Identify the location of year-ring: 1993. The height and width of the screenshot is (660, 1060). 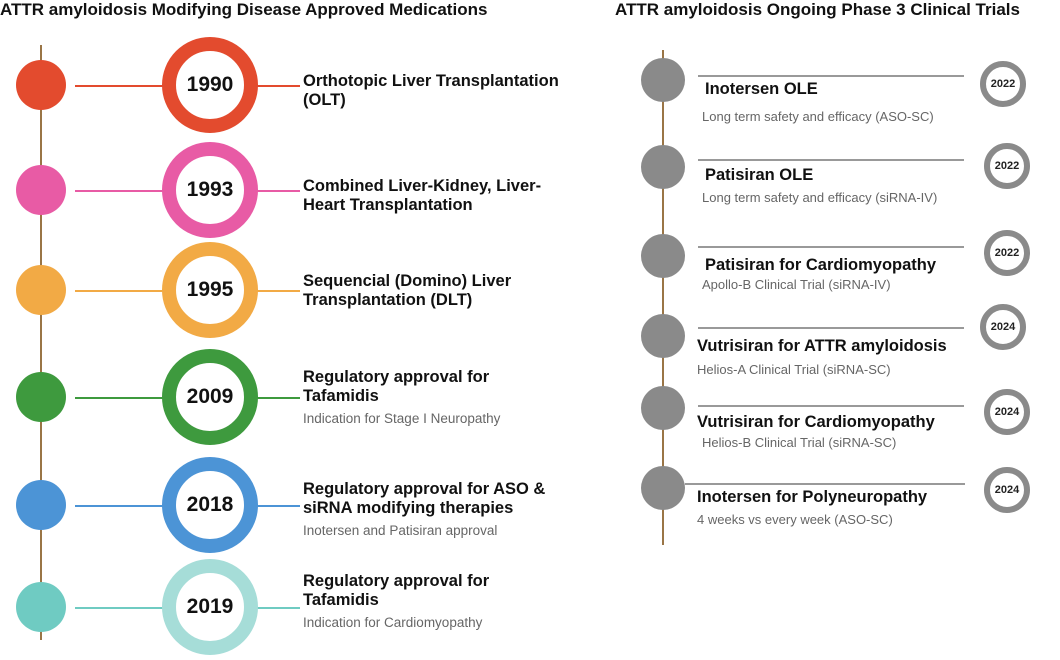
(210, 190).